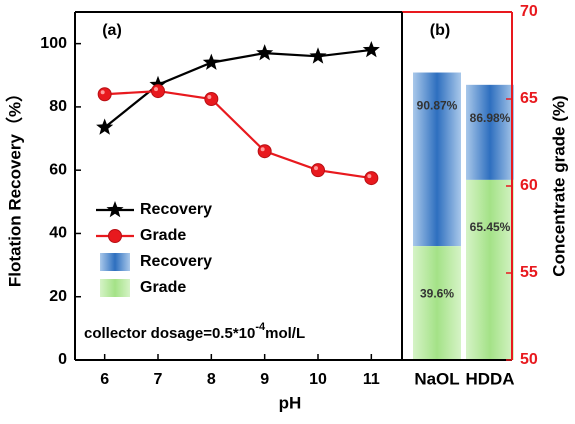 This screenshot has width=575, height=424. What do you see at coordinates (211, 379) in the screenshot?
I see `x-tick-label-8: 8` at bounding box center [211, 379].